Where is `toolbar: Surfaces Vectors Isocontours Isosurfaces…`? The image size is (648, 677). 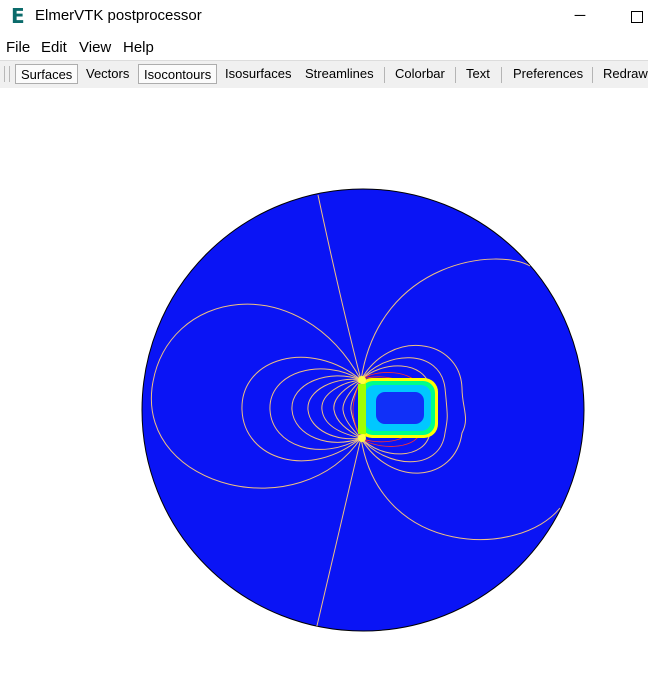 toolbar: Surfaces Vectors Isocontours Isosurfaces… is located at coordinates (324, 74).